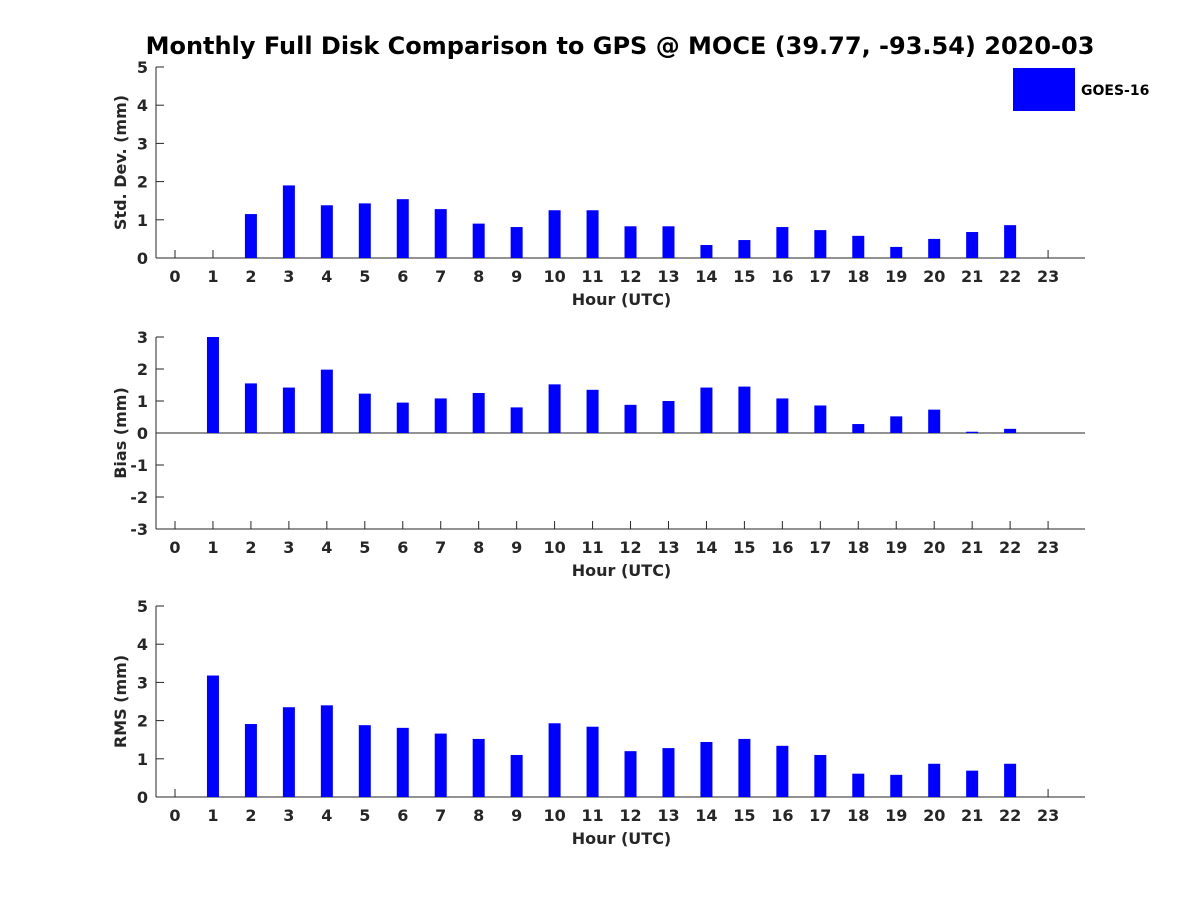 The width and height of the screenshot is (1200, 900). I want to click on y-tick-label: -3, so click(139, 529).